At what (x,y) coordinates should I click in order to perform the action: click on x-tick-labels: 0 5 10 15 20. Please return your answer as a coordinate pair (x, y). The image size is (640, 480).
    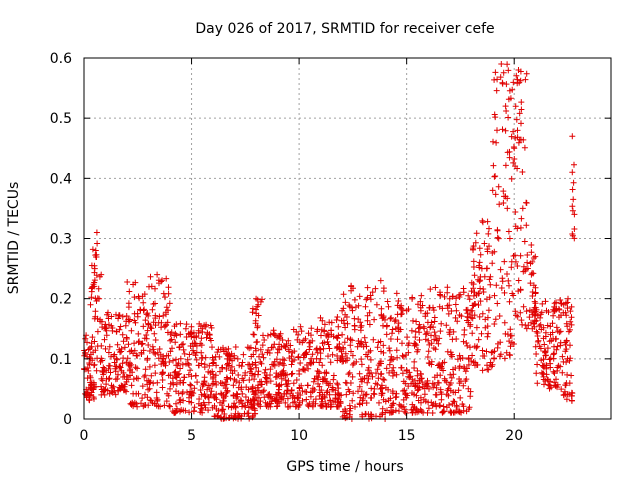
    Looking at the image, I should click on (302, 436).